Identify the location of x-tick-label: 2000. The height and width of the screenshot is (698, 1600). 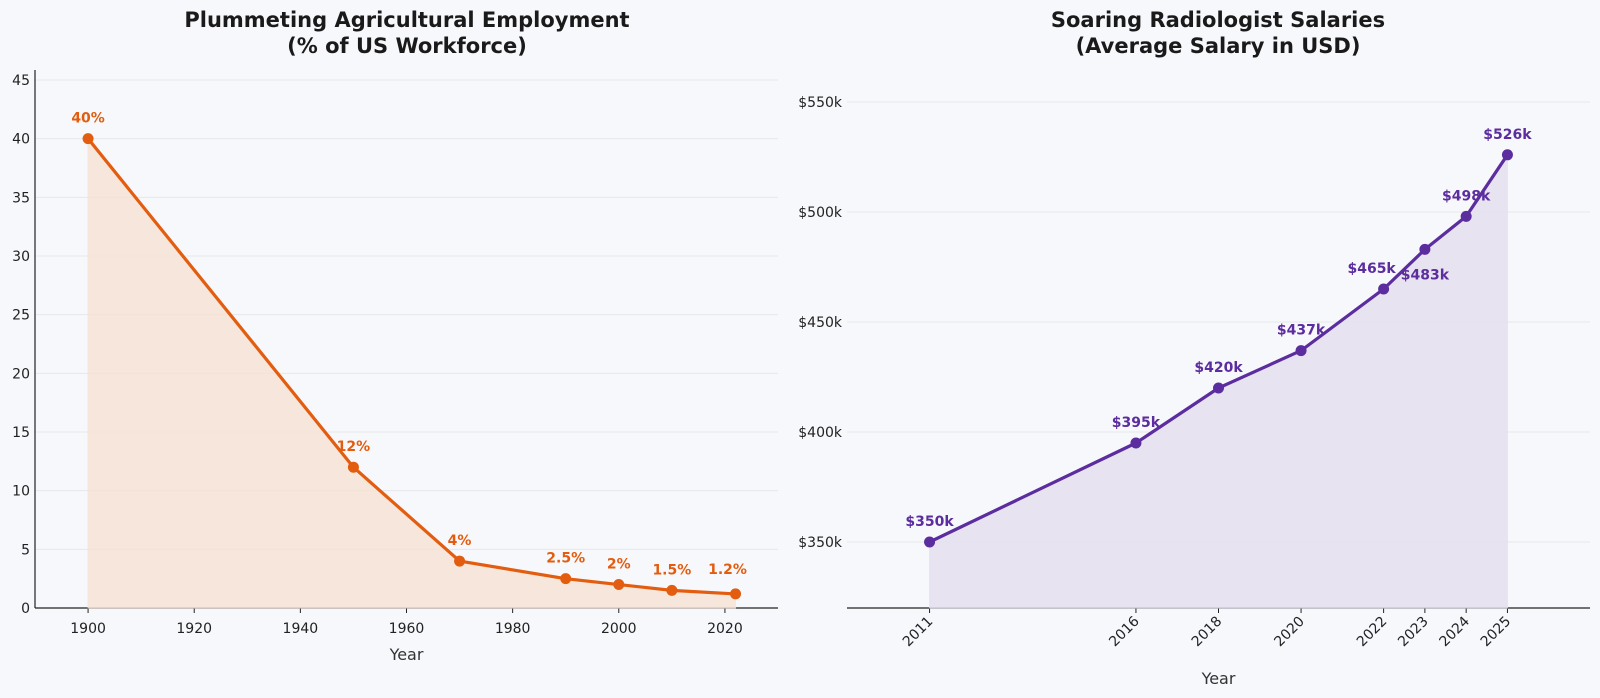
(619, 629).